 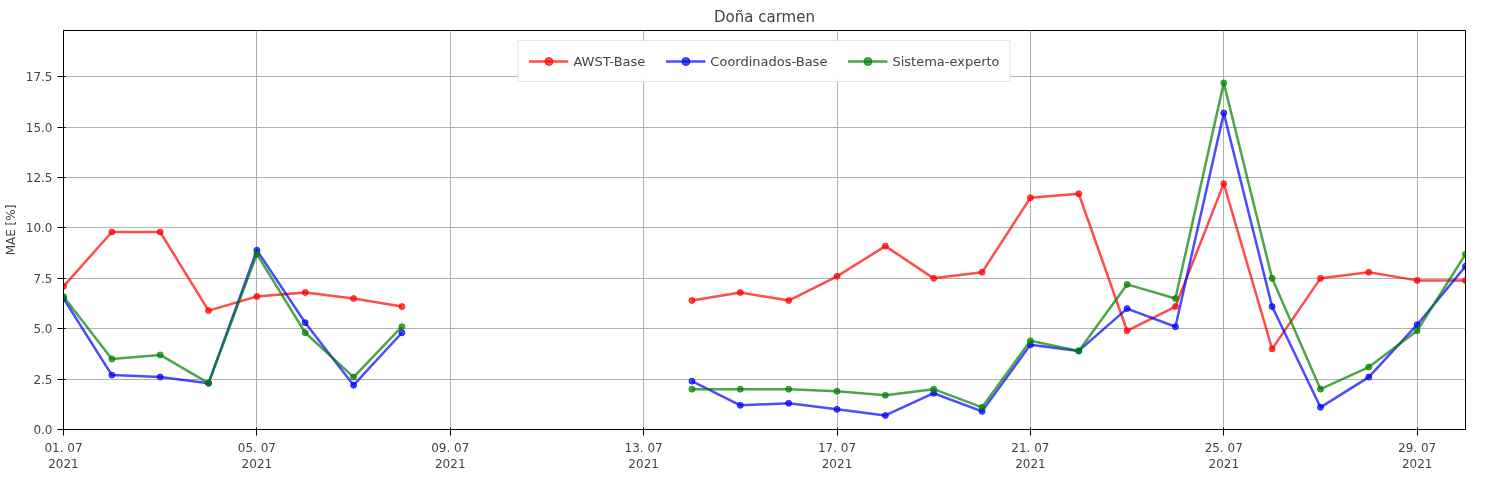 I want to click on y-tick-label: 7.5, so click(x=43, y=278).